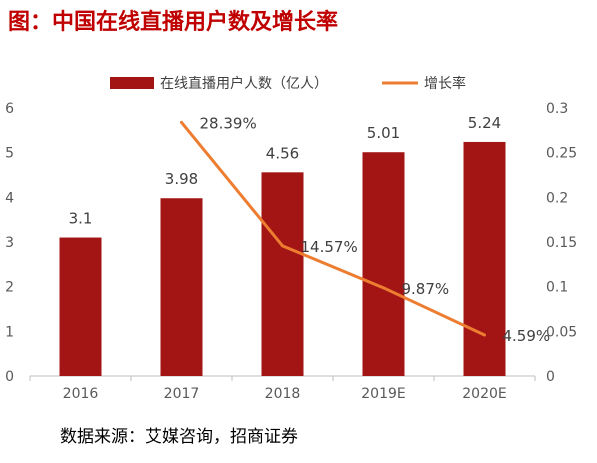  Describe the element at coordinates (561, 332) in the screenshot. I see `y-right-tick-label: 0.05` at that location.